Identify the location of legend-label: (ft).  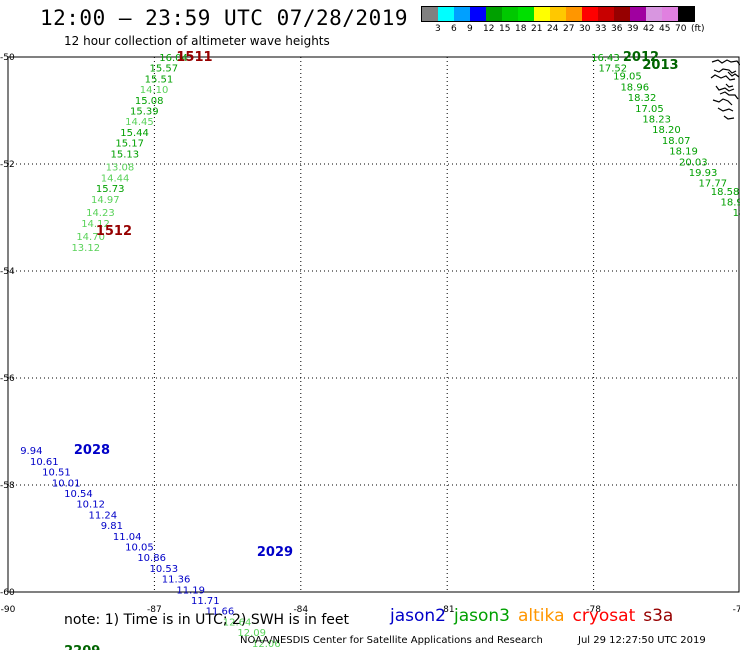
(698, 29).